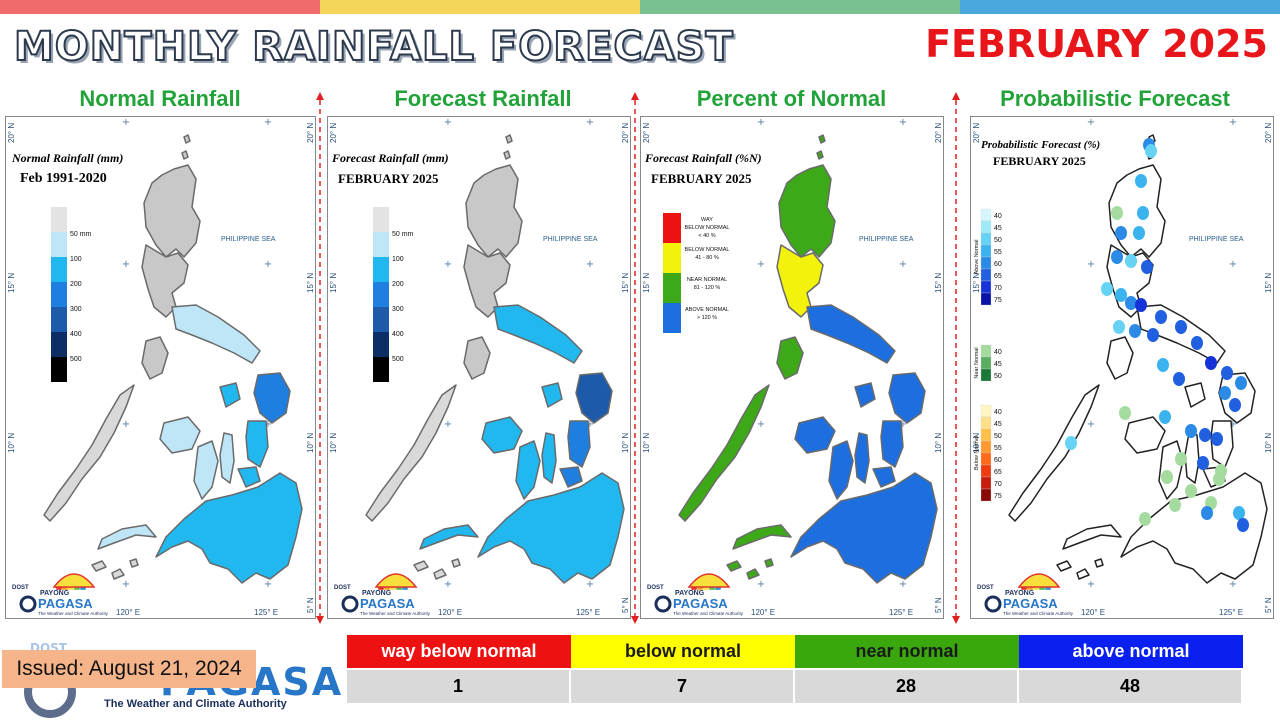 The height and width of the screenshot is (720, 1280). I want to click on rainfall-colorbar-label: 500, so click(76, 359).